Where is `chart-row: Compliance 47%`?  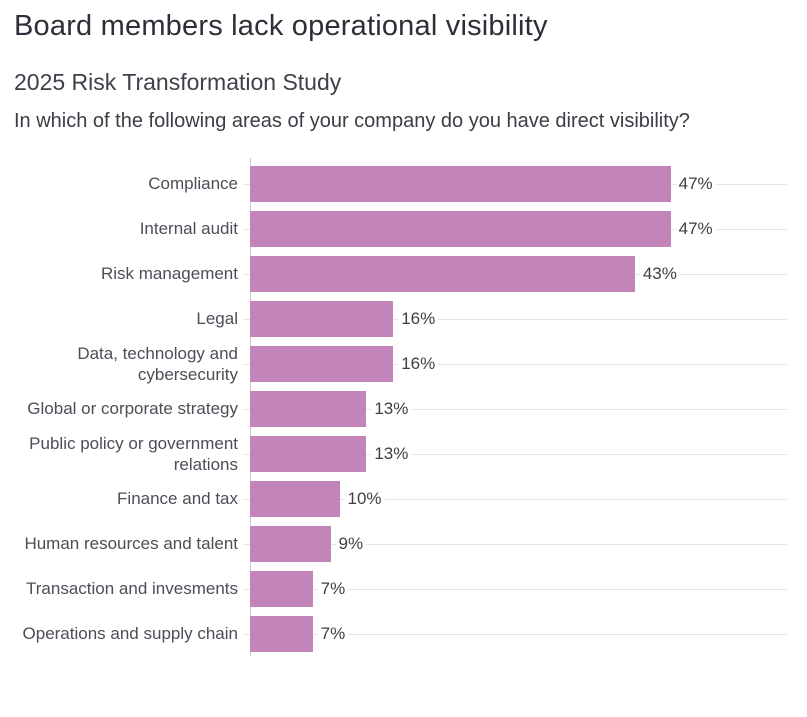 chart-row: Compliance 47% is located at coordinates (403, 183).